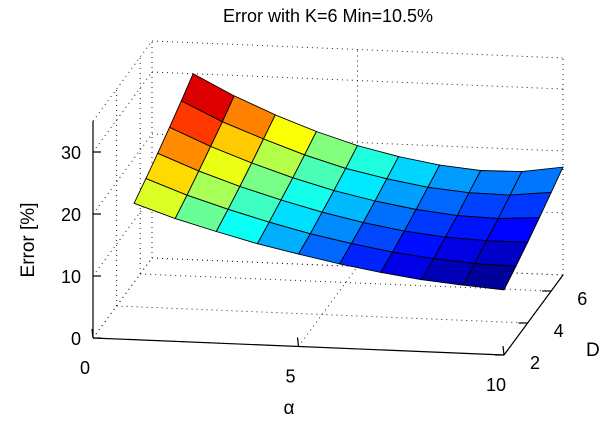  I want to click on x-tick-label: 5, so click(290, 377).